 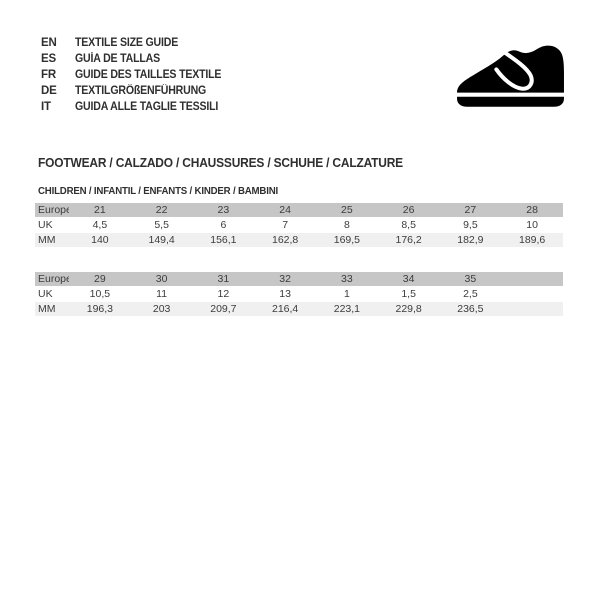 I want to click on children-shoe-icon, so click(x=510, y=73).